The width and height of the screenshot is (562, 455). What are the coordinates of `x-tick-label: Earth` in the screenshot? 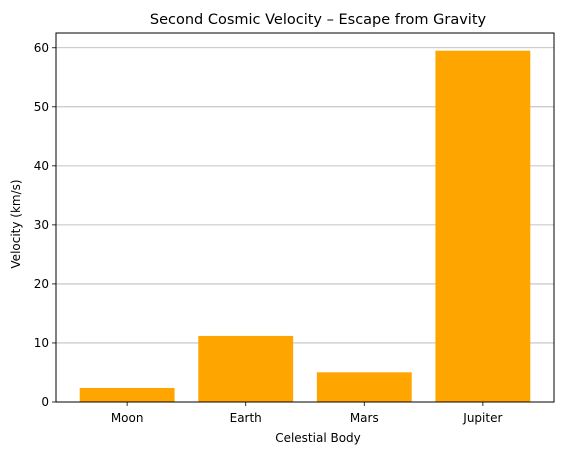 It's located at (246, 418).